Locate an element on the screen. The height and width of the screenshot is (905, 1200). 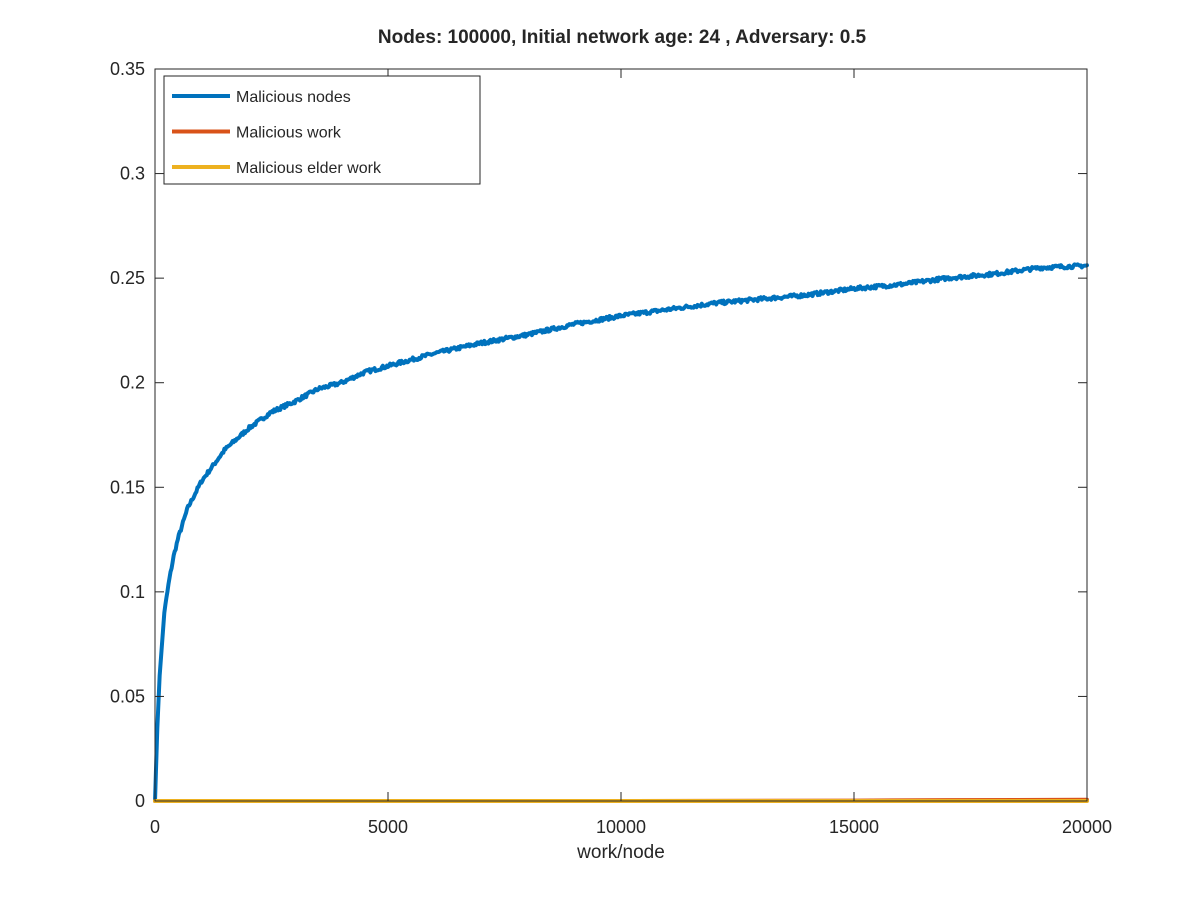
x-tick-label: 0 is located at coordinates (155, 827).